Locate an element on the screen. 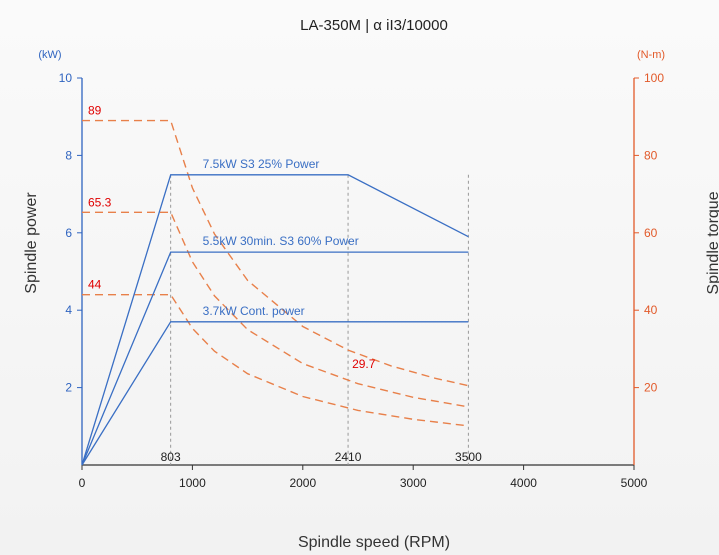 This screenshot has width=719, height=555. y-right-tick-label: 100 is located at coordinates (654, 78).